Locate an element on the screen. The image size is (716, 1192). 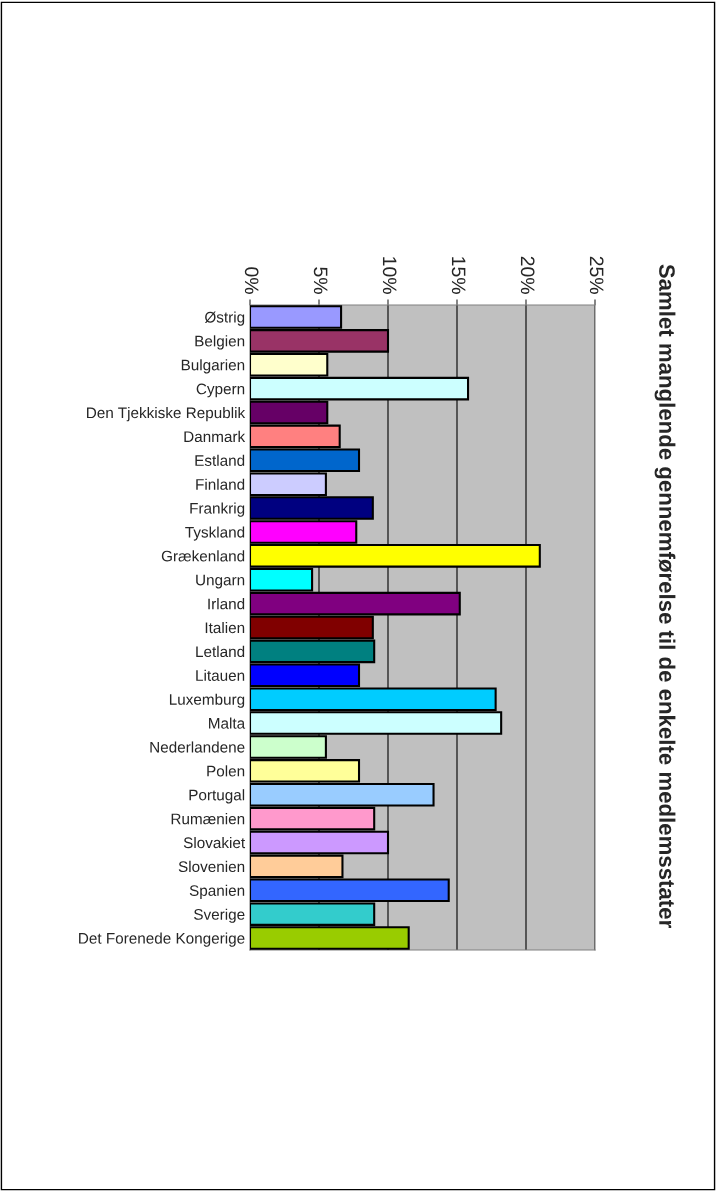
y-tick-label: Den Tjekkiske Republik is located at coordinates (166, 414).